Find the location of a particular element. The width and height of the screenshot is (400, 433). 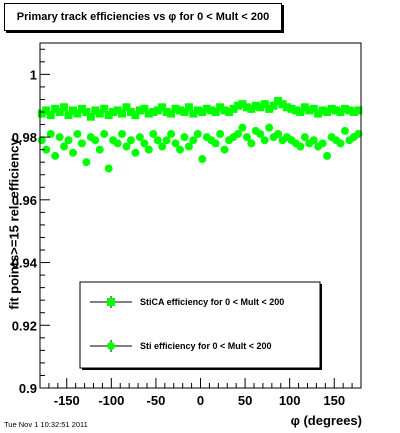

y-tick-label: 0.92 is located at coordinates (24, 325).